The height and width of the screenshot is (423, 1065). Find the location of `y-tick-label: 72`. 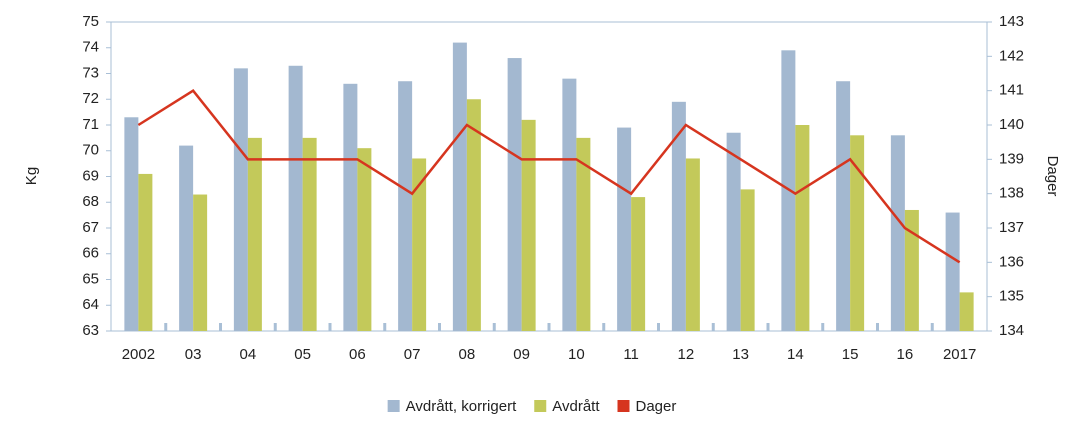

y-tick-label: 72 is located at coordinates (90, 98).